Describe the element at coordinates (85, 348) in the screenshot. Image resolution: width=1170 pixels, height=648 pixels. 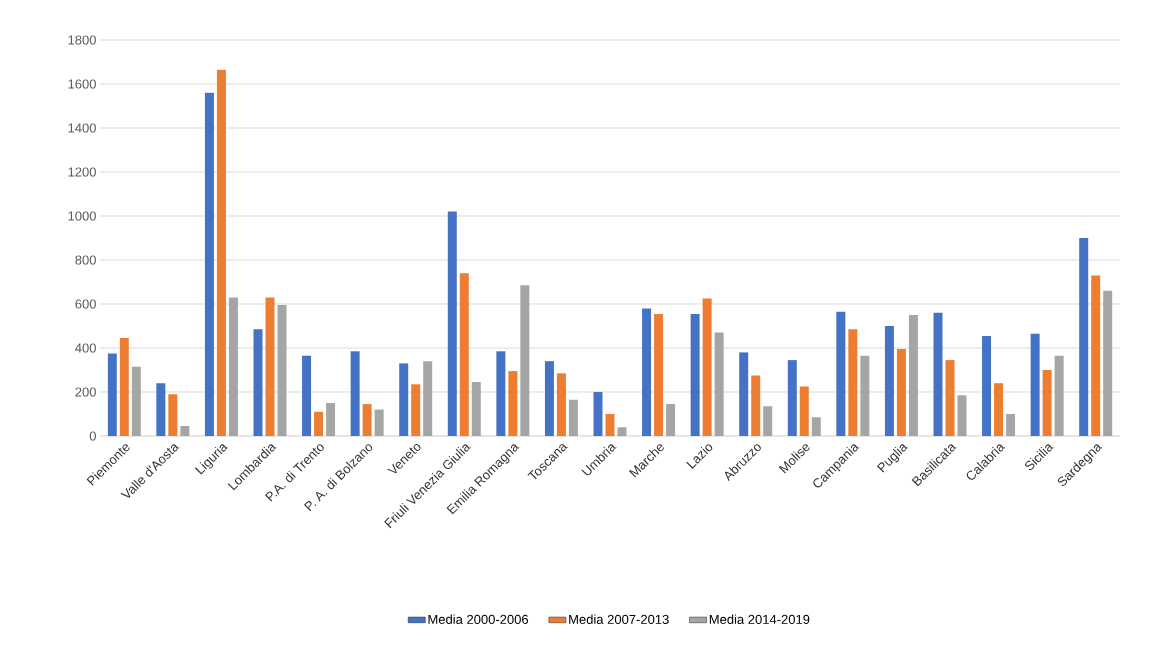
I see `y-tick-label: 400` at that location.